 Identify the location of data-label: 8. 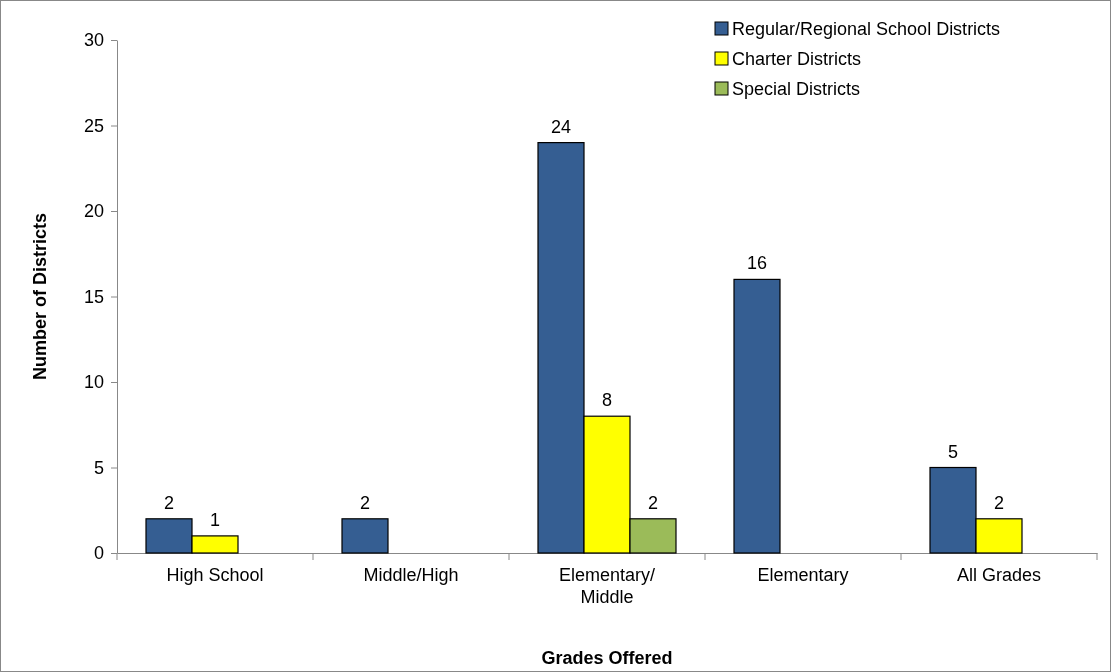
(607, 400).